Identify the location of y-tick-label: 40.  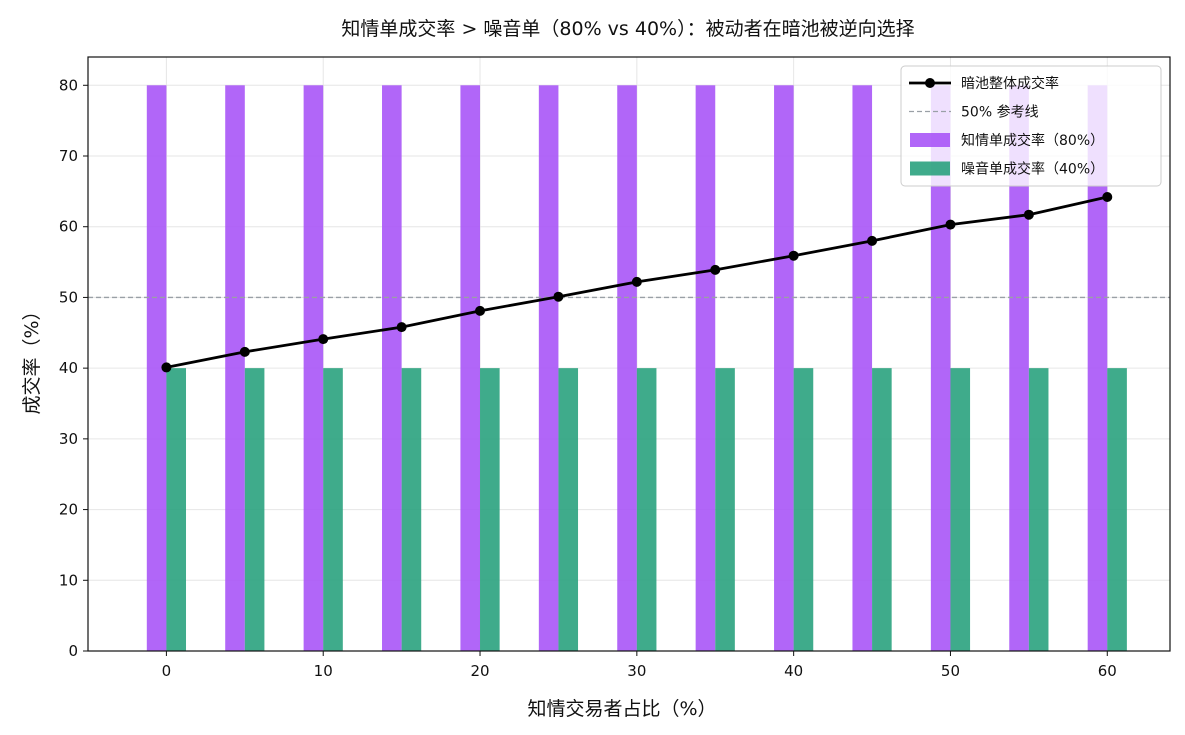
(68, 368).